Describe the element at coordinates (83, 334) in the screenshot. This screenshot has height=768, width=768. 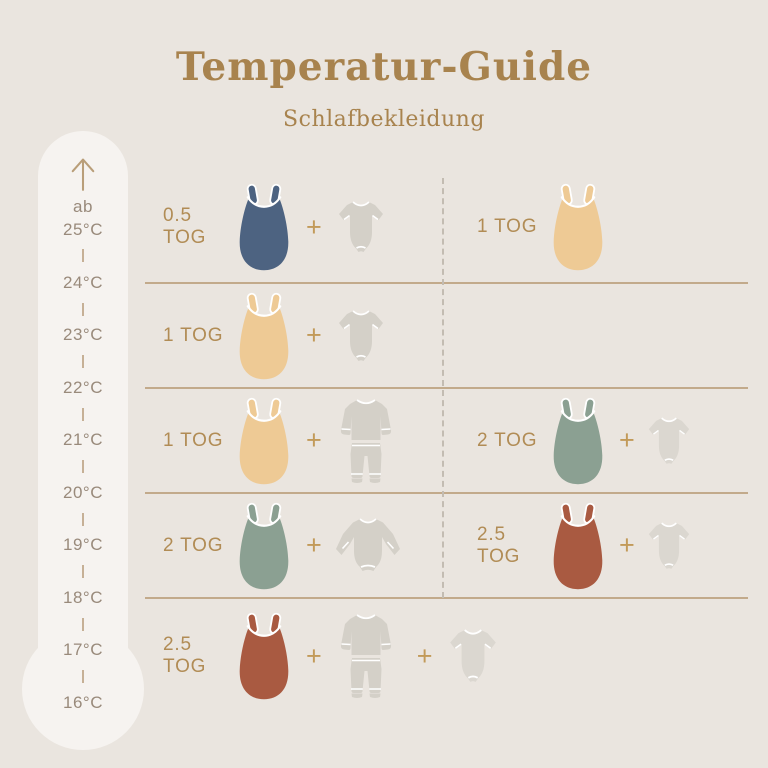
I see `thermometer-label-23c: 23°C` at that location.